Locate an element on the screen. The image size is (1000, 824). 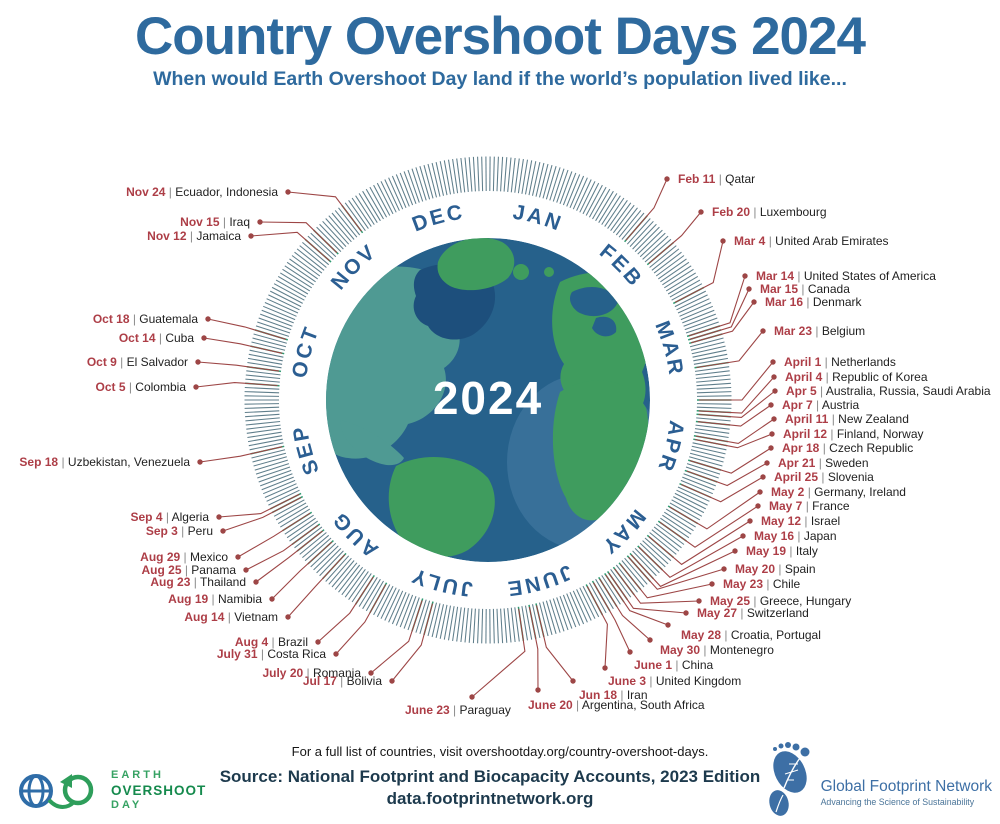
eod-logo-icon is located at coordinates (56, 791).